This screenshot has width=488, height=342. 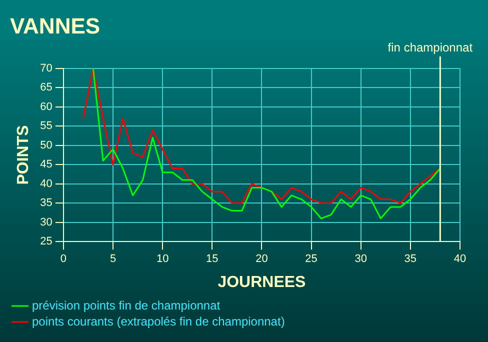 I want to click on y-tick-label: 65, so click(x=46, y=88).